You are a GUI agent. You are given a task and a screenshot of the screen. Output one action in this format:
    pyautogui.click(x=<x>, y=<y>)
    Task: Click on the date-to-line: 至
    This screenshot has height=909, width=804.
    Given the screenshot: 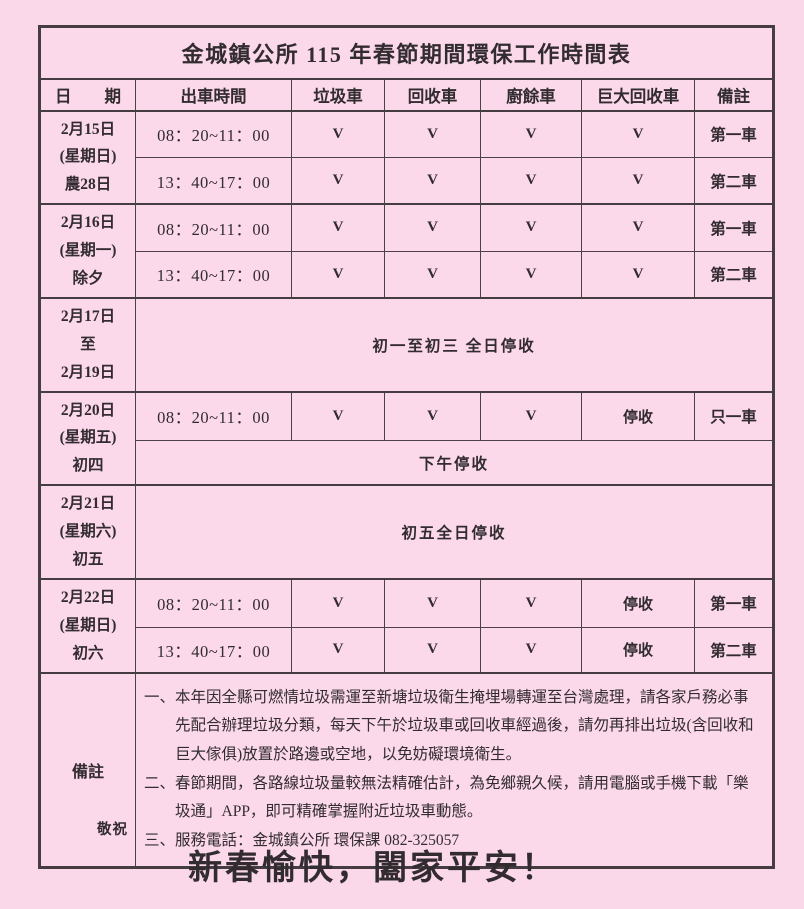 What is the action you would take?
    pyautogui.click(x=88, y=344)
    